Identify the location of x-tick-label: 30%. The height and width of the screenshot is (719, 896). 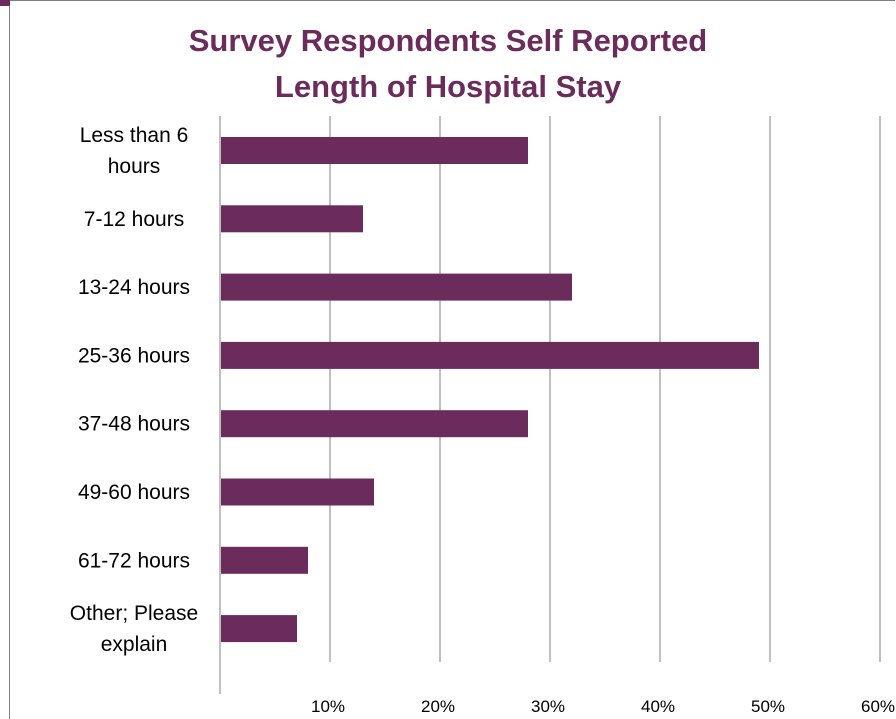
(548, 706).